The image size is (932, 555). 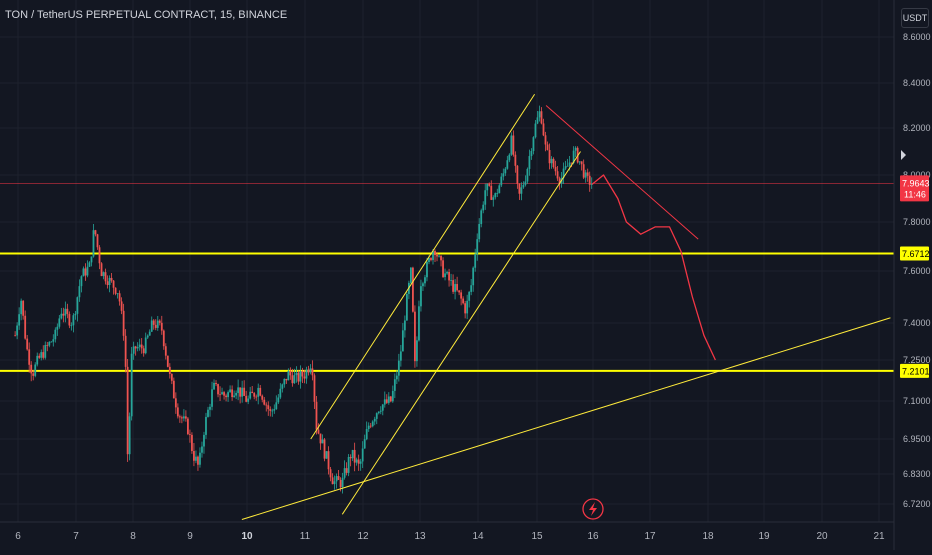 I want to click on currency-unit-button: USDT, so click(x=915, y=18).